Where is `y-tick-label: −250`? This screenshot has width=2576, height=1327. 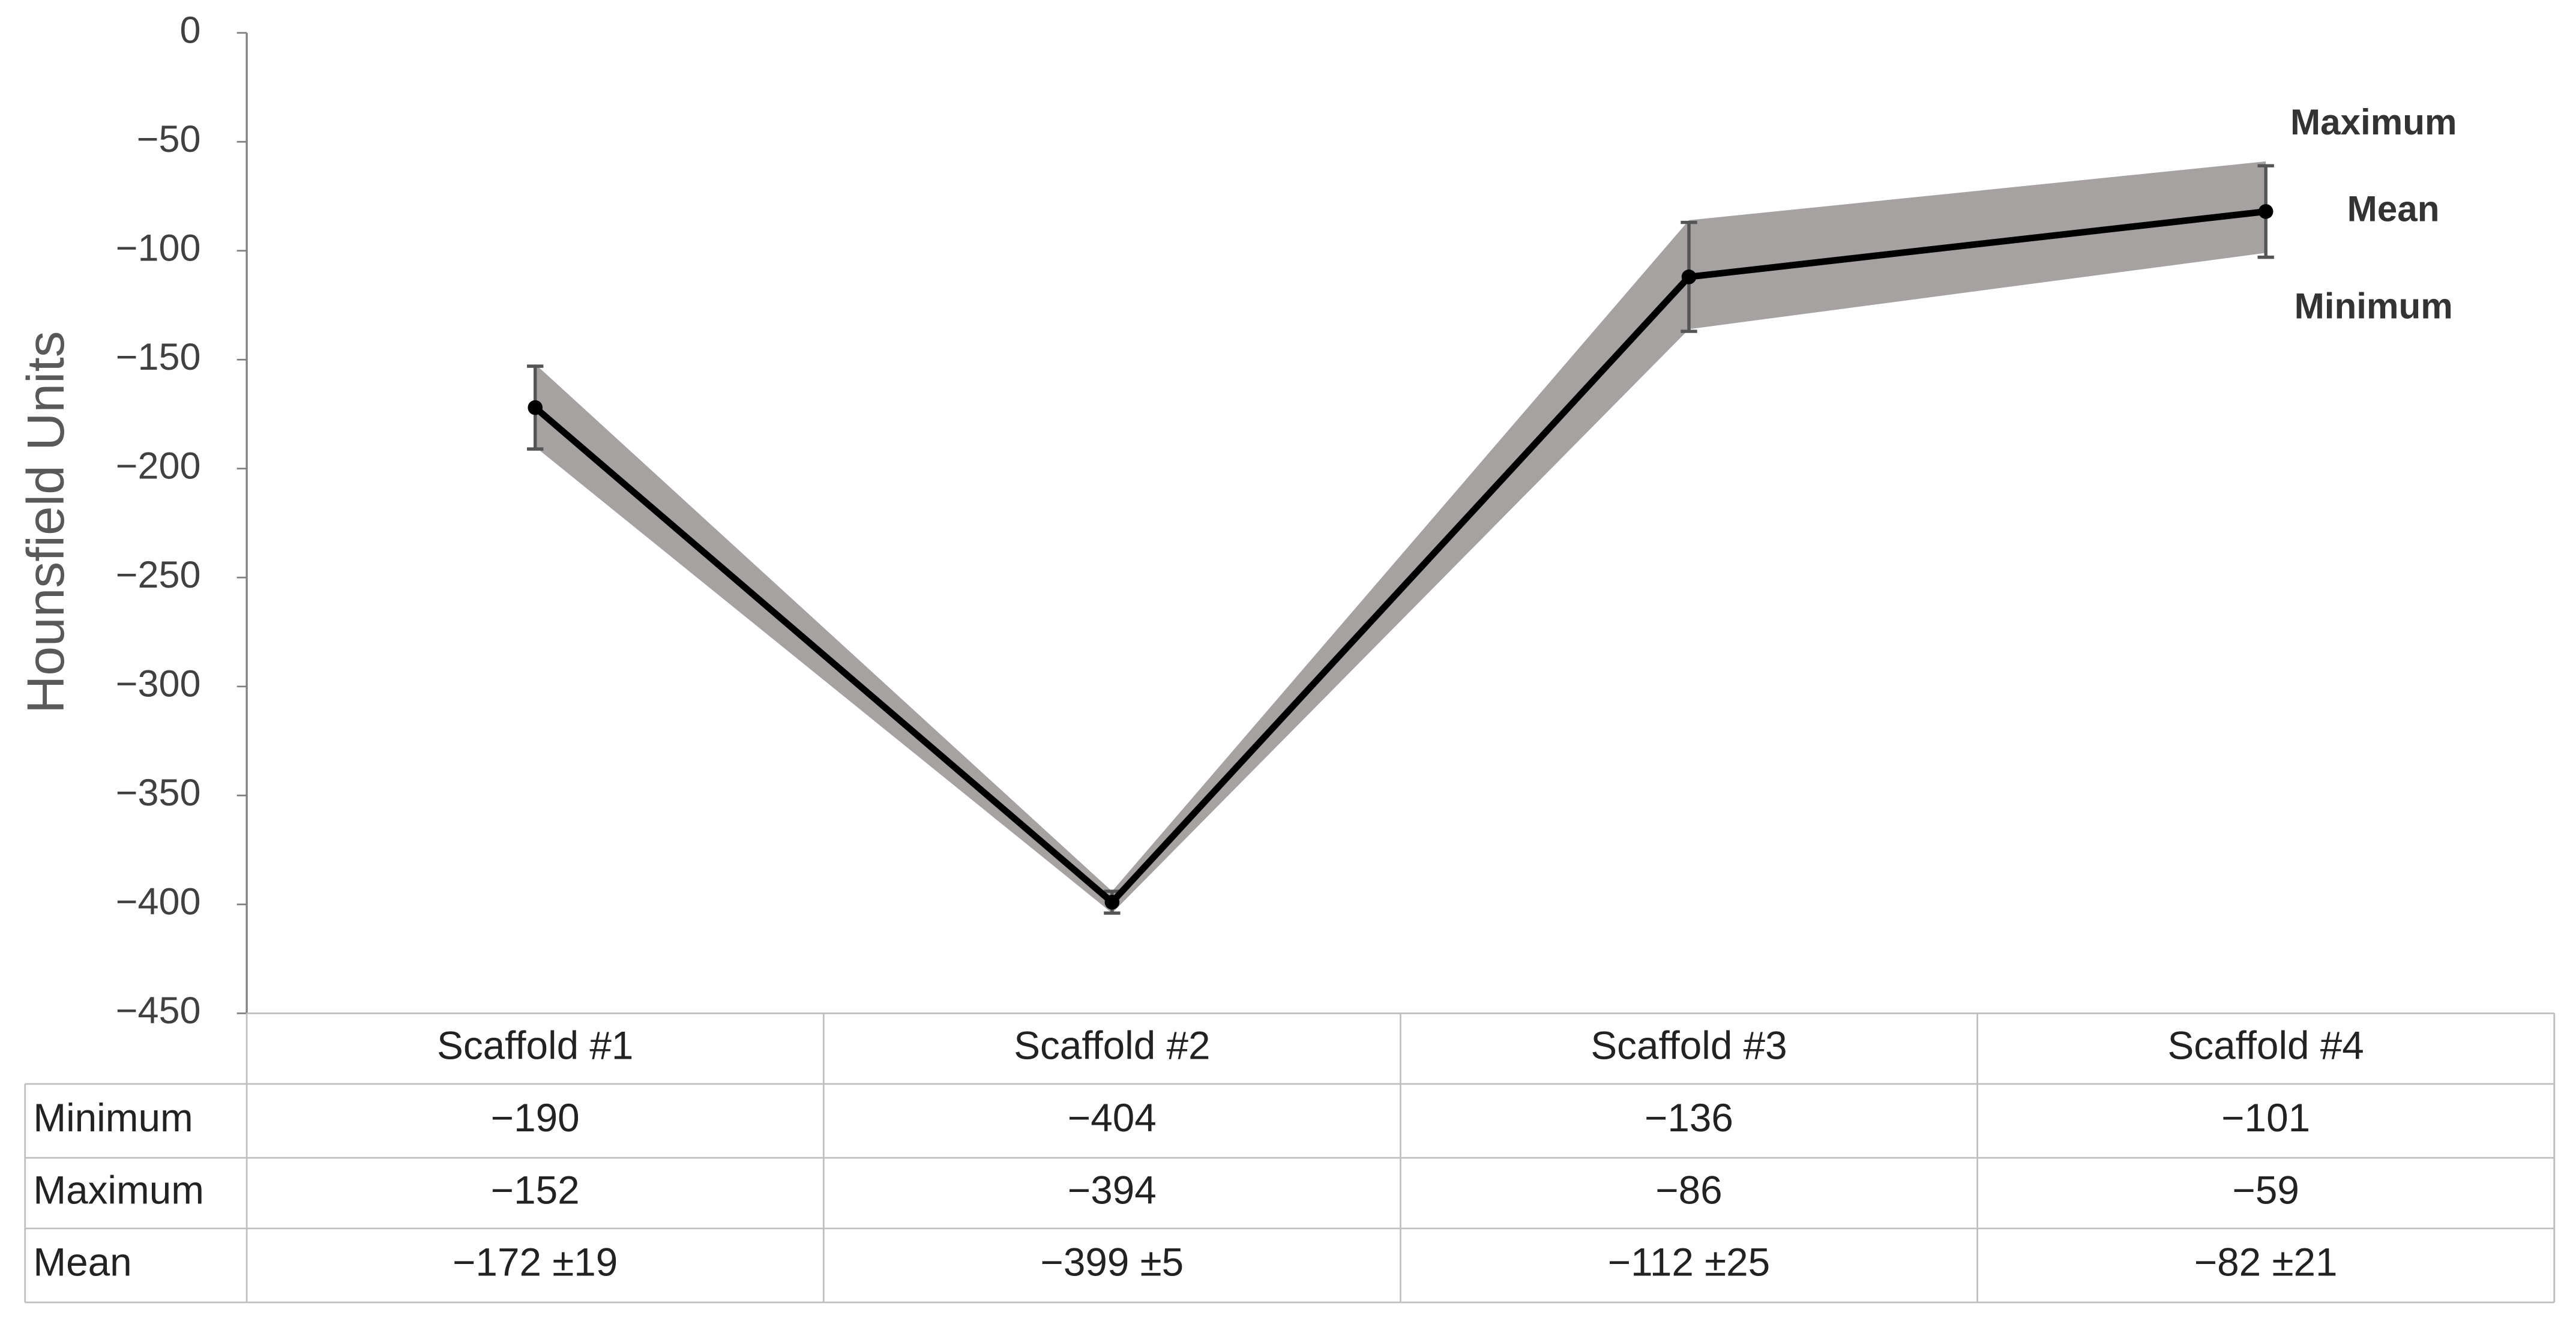 y-tick-label: −250 is located at coordinates (158, 575).